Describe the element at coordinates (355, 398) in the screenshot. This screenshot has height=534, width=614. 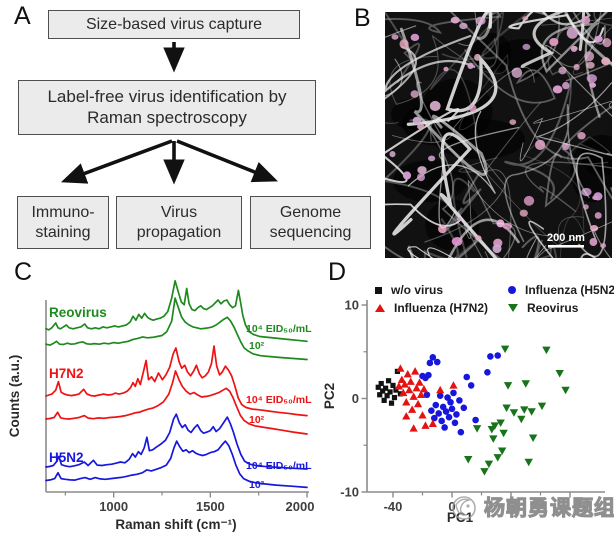
I see `y-tick-label: 0` at that location.